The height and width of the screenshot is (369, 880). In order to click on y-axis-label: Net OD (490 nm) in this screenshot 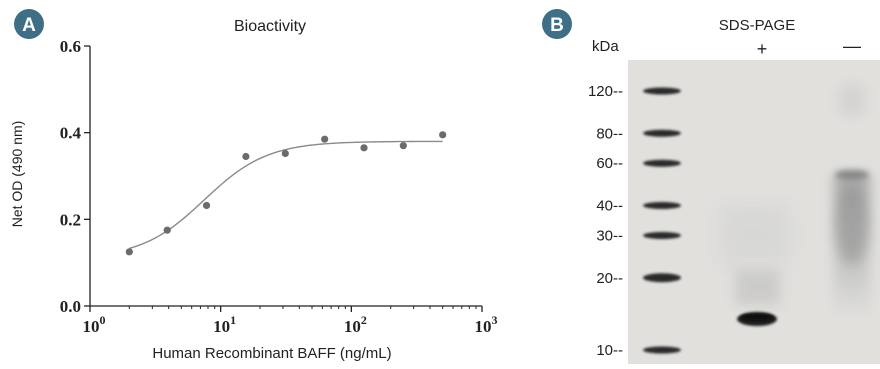, I will do `click(17, 174)`.